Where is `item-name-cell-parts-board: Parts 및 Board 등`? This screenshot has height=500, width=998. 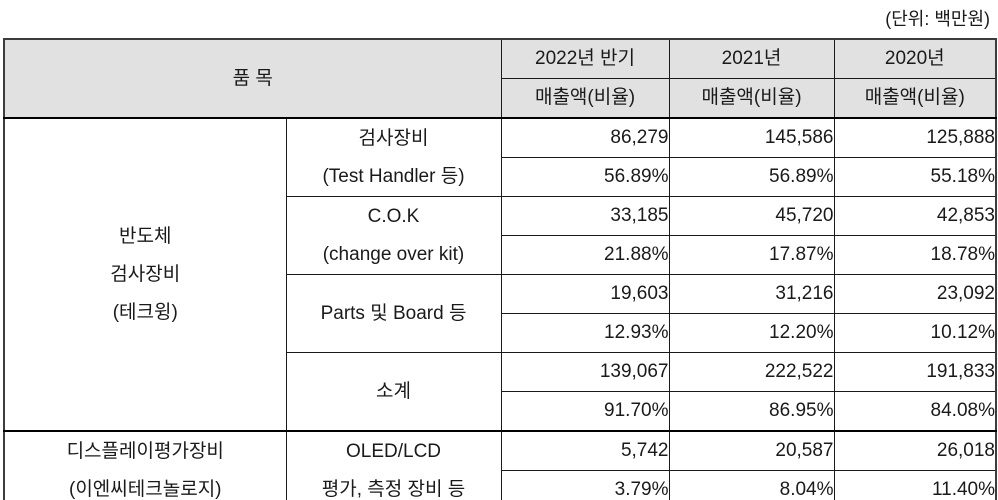
item-name-cell-parts-board: Parts 및 Board 등 is located at coordinates (393, 313).